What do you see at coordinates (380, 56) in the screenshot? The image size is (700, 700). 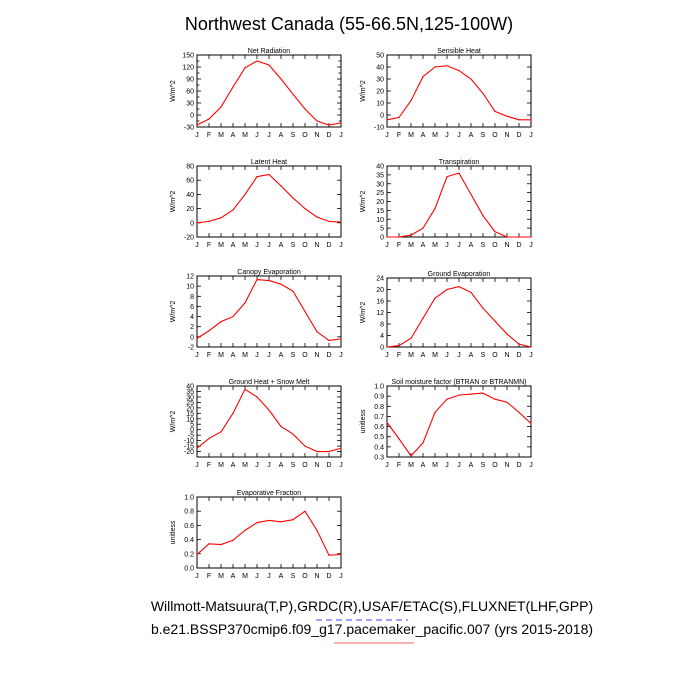 I see `y-tick-label: 50` at bounding box center [380, 56].